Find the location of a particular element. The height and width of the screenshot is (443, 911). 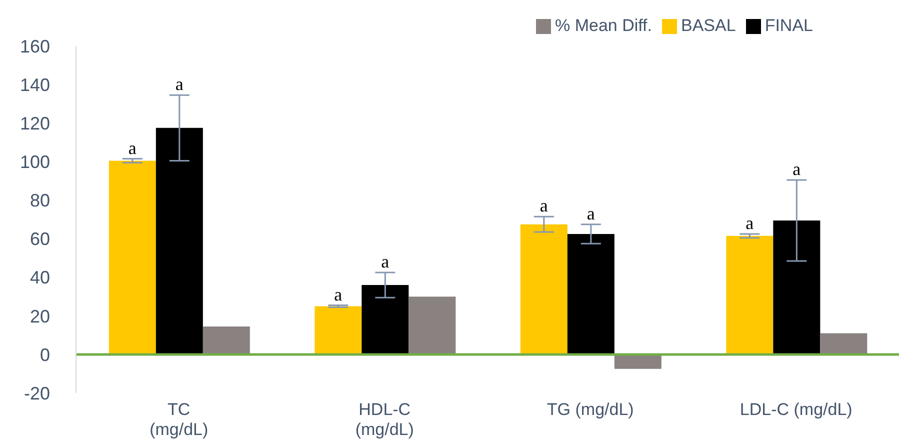

x-tick-label: LDL-C (mg/dL) is located at coordinates (796, 409).